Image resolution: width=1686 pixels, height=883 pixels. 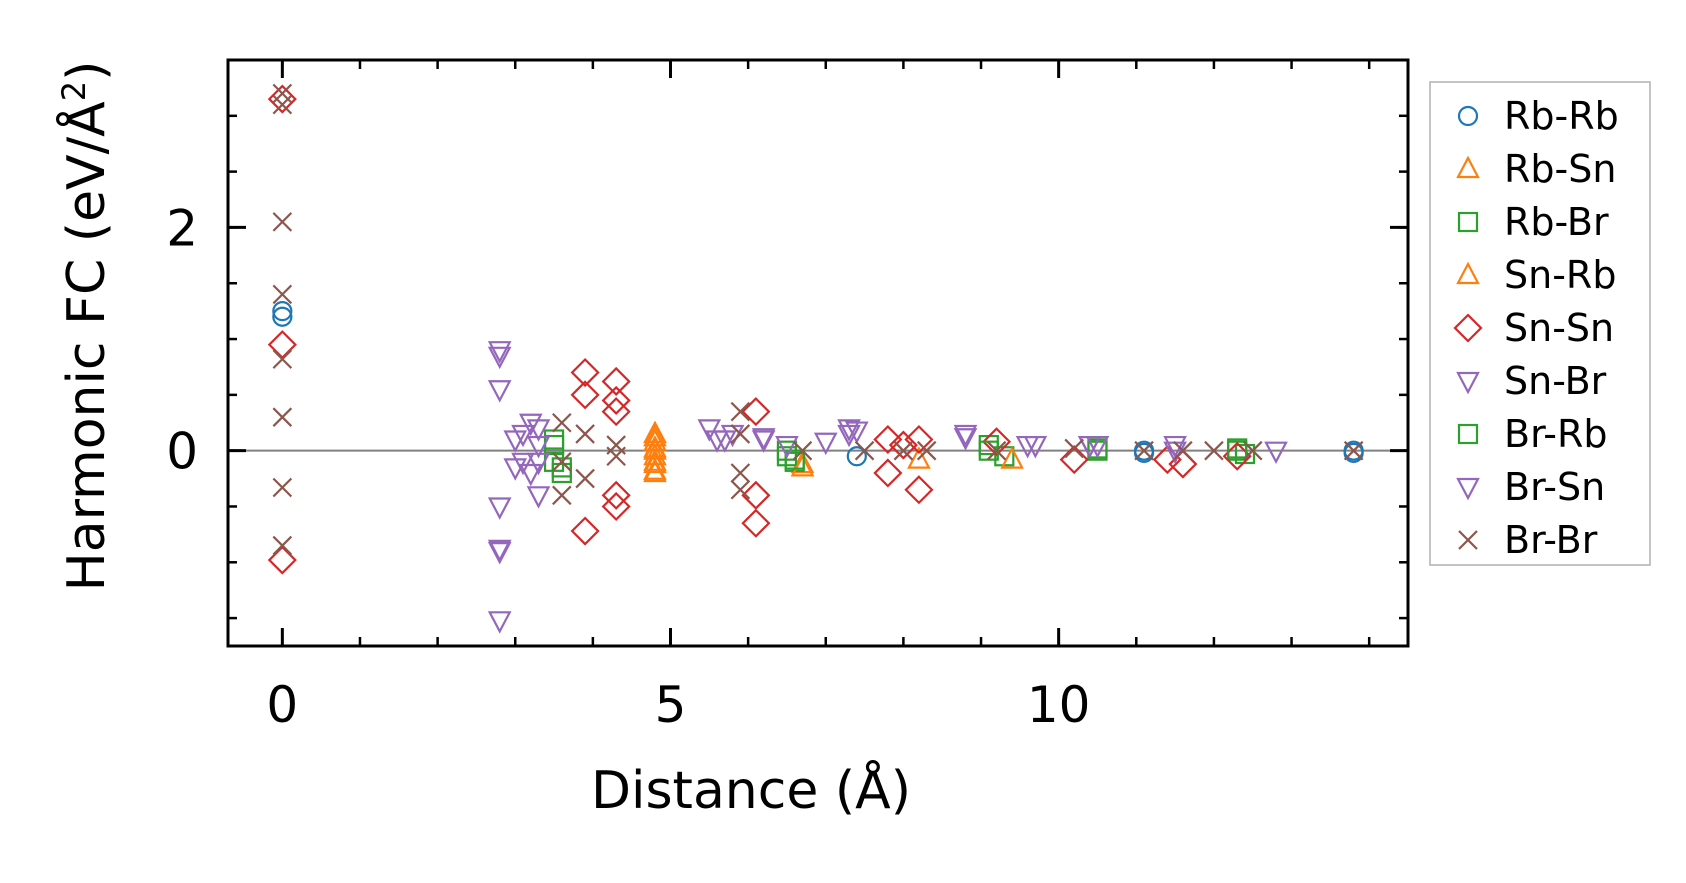 I want to click on legend-marker-br-sn, so click(x=1468, y=489).